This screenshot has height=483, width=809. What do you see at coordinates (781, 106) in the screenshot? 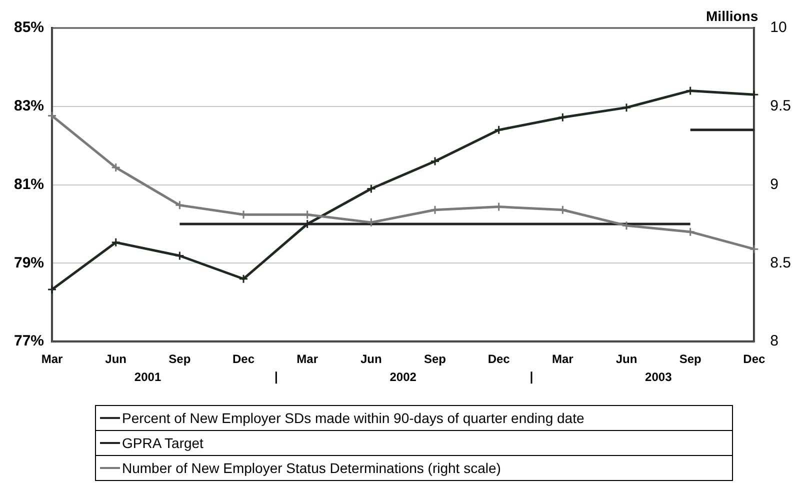
I see `y2-tick-label: 9.5` at bounding box center [781, 106].